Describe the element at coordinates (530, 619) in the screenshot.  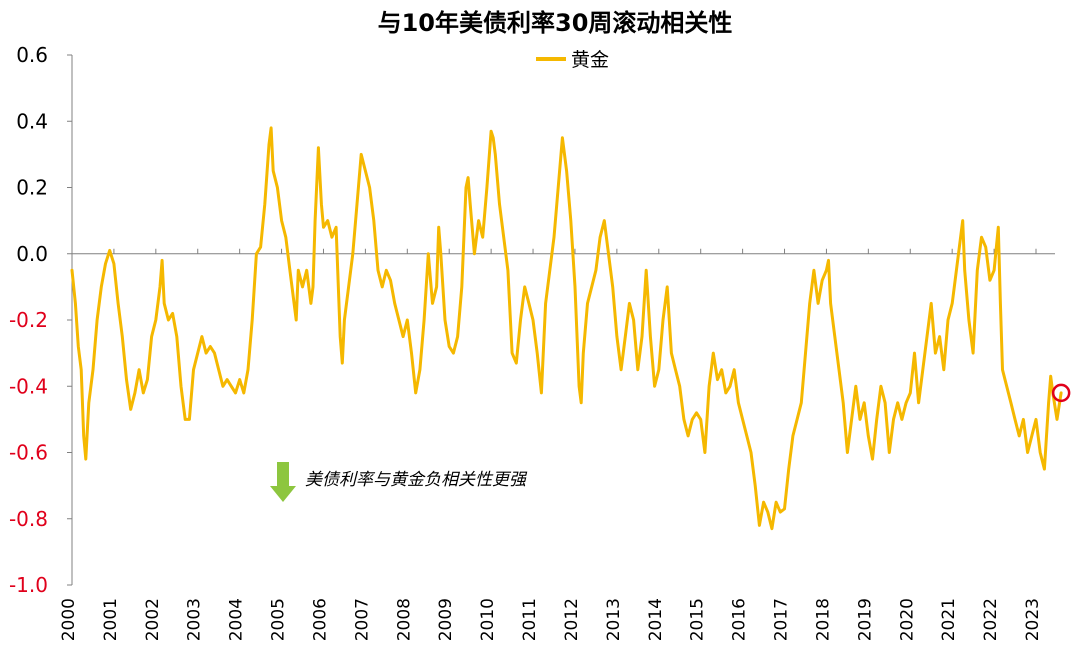
I see `x-tick-label: 2011` at that location.